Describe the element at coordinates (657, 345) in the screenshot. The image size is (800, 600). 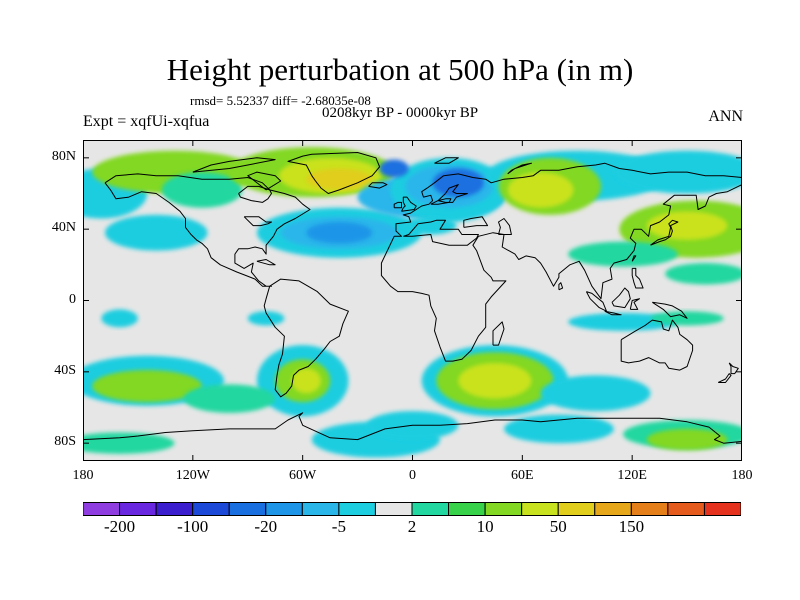
I see `coastline-australia` at that location.